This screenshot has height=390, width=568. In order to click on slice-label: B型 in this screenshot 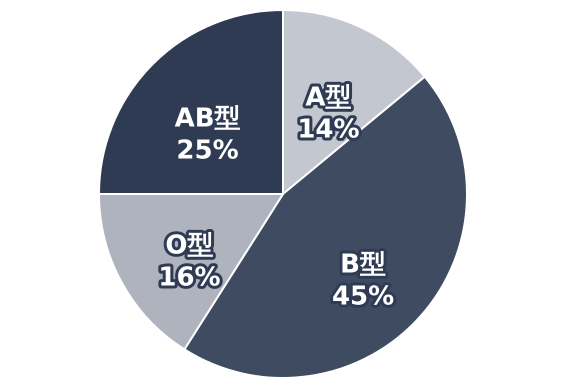, I will do `click(363, 265)`.